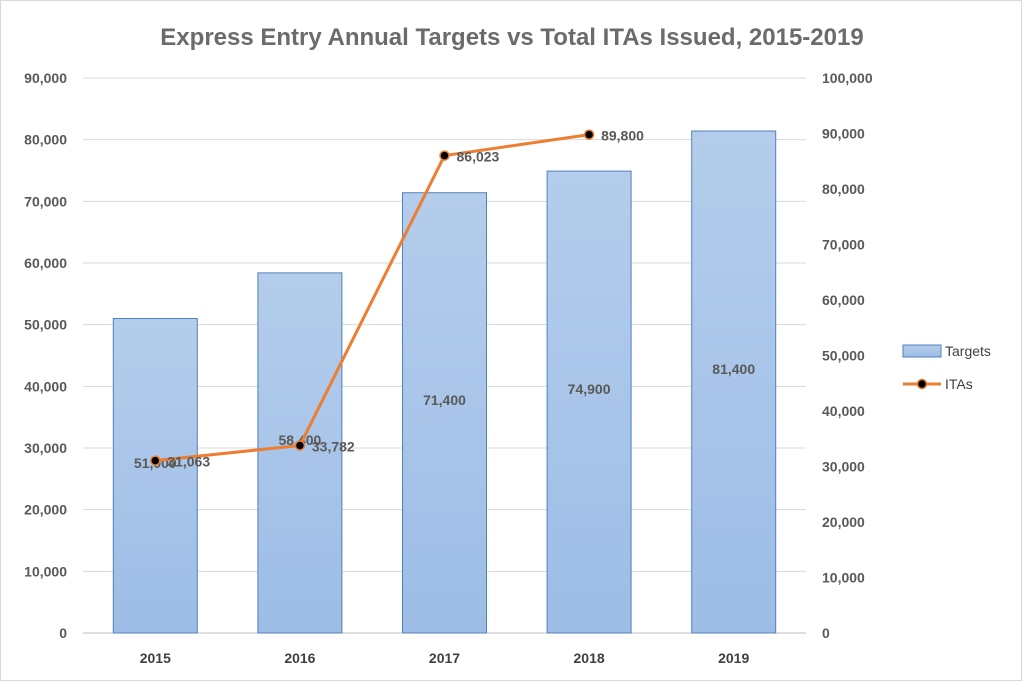 The height and width of the screenshot is (687, 1024). Describe the element at coordinates (843, 578) in the screenshot. I see `y-right-tick-label: 10,000` at that location.